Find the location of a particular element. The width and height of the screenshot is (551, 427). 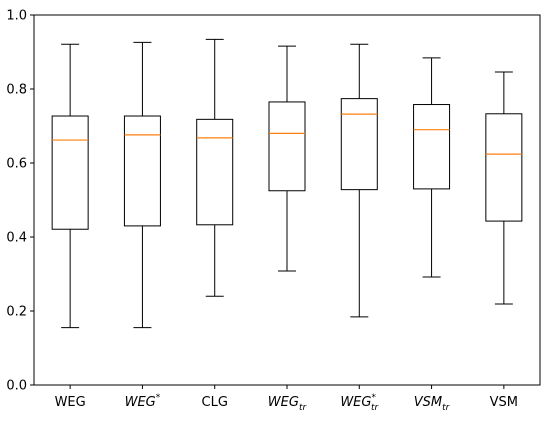

x-axis: WEG WEG* CLG WEGtr WEG* tr VSMtr VSM is located at coordinates (286, 399).